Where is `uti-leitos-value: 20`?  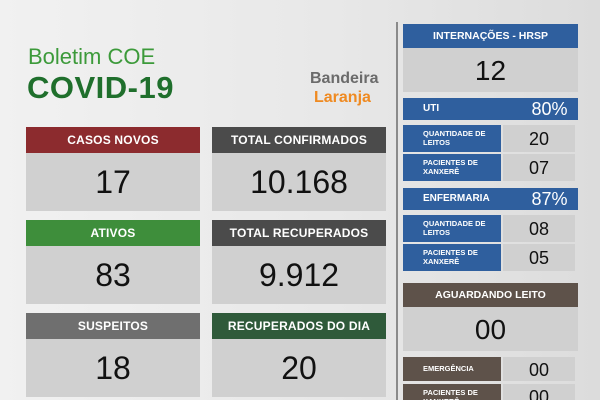
uti-leitos-value: 20 is located at coordinates (539, 138).